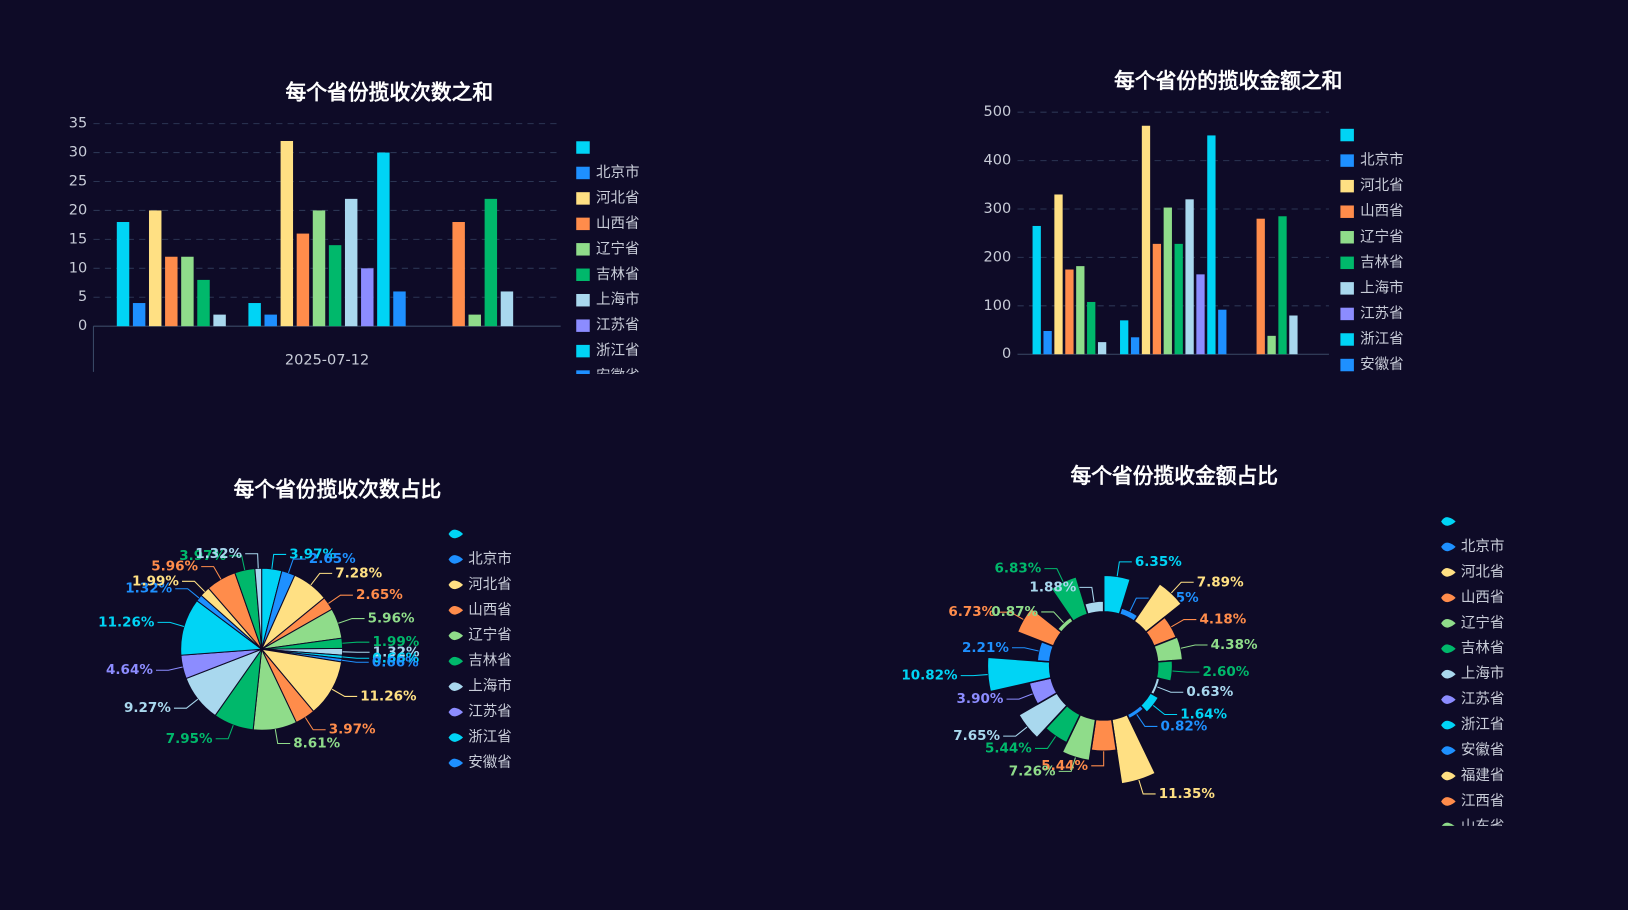  What do you see at coordinates (1234, 645) in the screenshot?
I see `data-label: 4.38%` at bounding box center [1234, 645].